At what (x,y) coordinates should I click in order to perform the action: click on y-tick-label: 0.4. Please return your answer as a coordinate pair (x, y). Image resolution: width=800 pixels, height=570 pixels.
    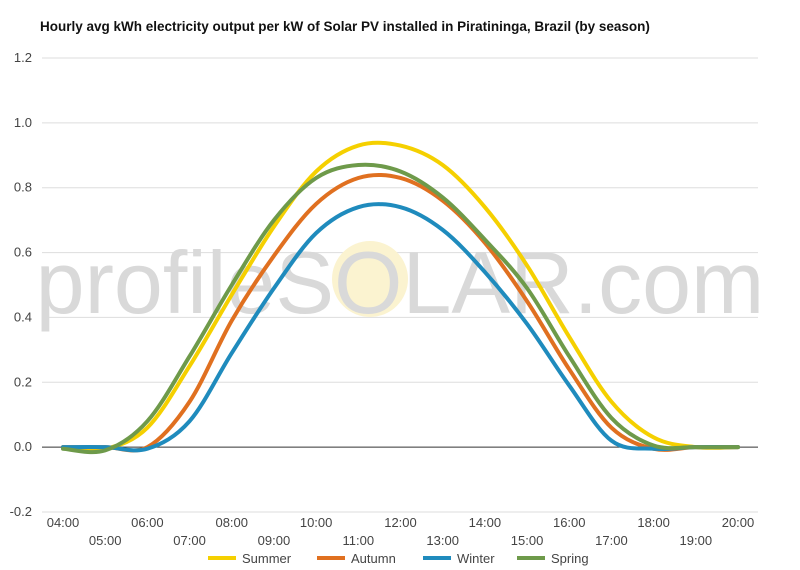
    Looking at the image, I should click on (23, 316).